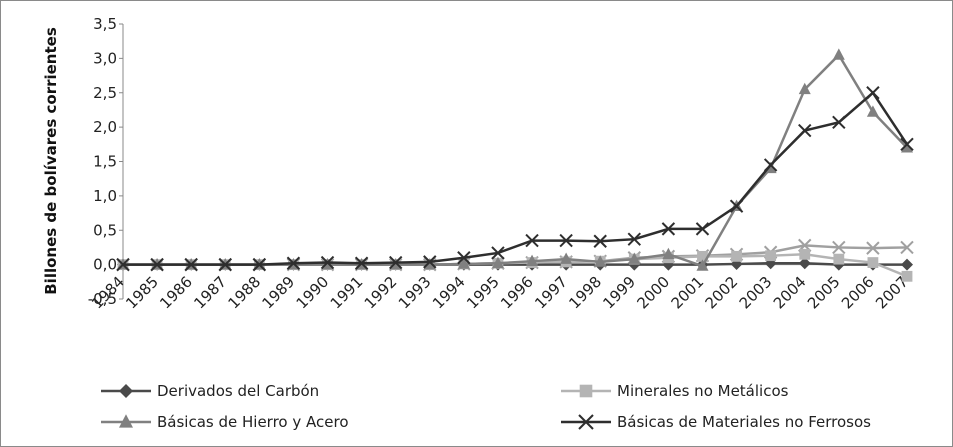 The width and height of the screenshot is (953, 447). I want to click on x-tick-label: 1998, so click(585, 293).